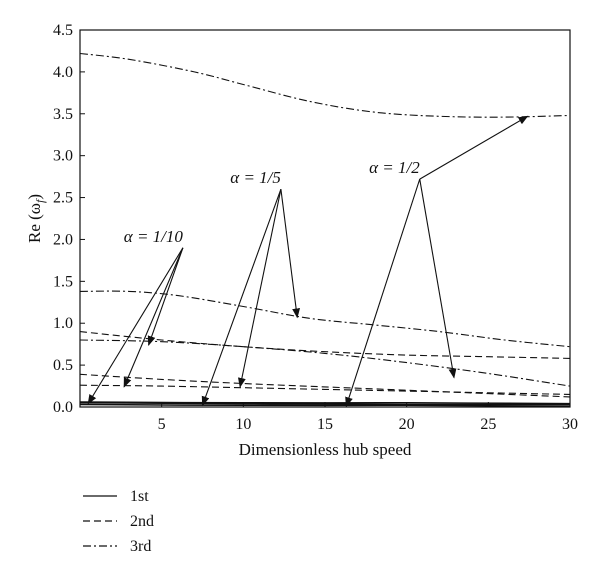 The height and width of the screenshot is (571, 600). I want to click on y-axis-title-sub: f, so click(40, 200).